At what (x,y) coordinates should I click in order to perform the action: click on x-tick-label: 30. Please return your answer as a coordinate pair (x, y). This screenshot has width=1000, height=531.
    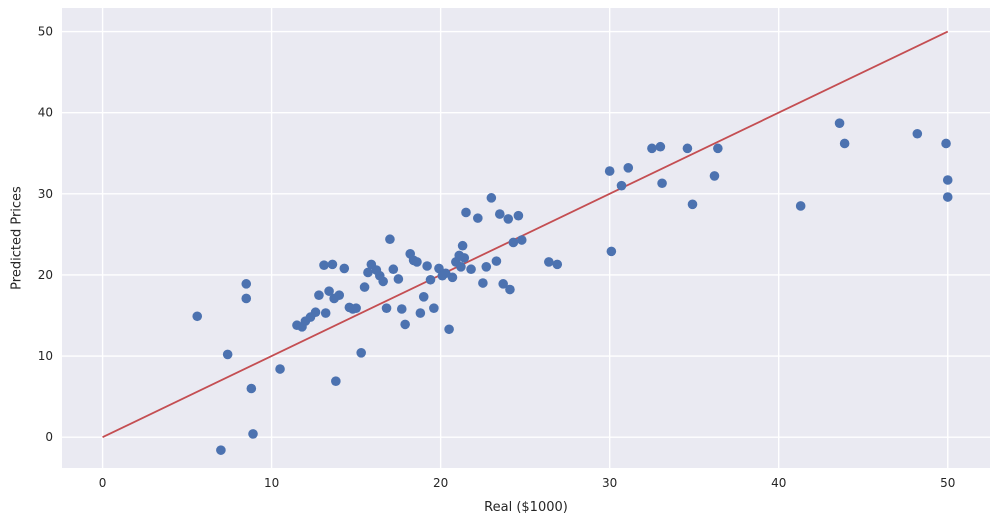
    Looking at the image, I should click on (609, 483).